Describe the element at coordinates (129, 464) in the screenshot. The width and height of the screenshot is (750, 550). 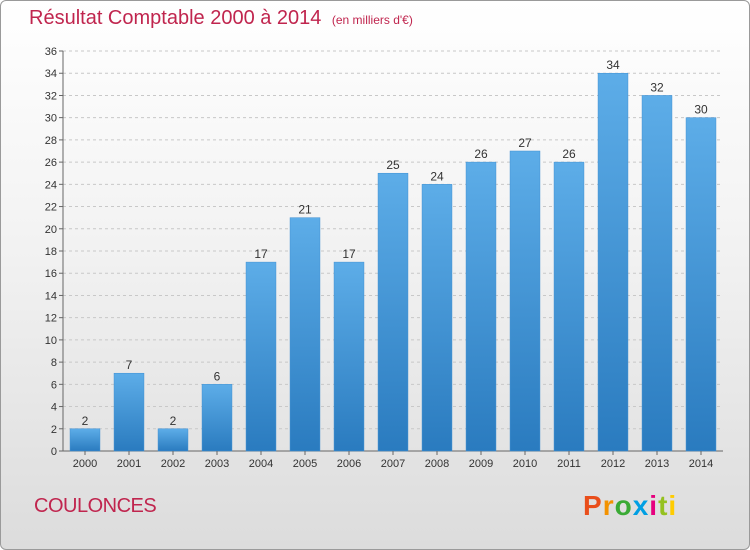
I see `x-tick-label-2001: 2001` at that location.